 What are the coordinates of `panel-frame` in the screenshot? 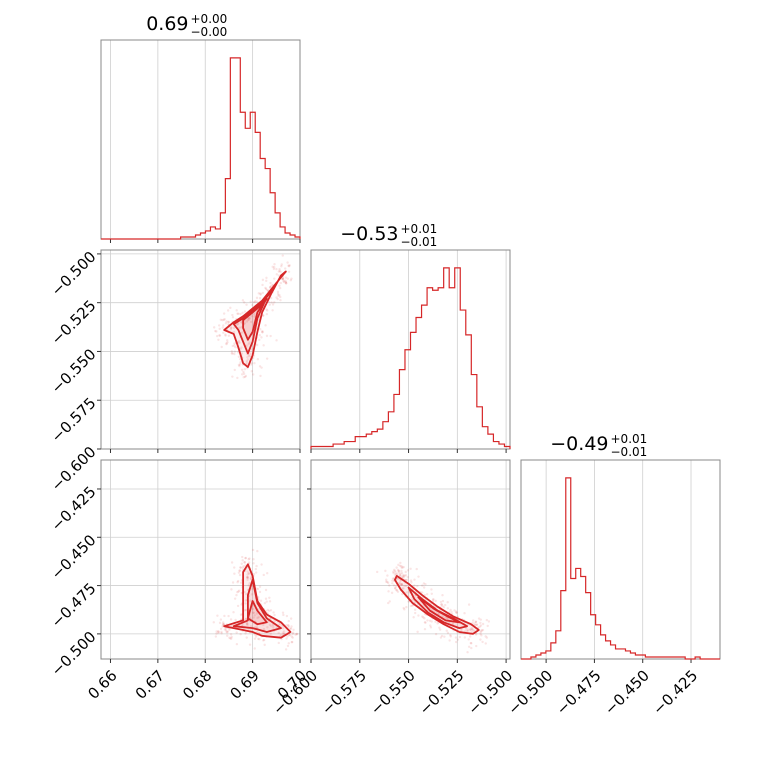 It's located at (200, 349).